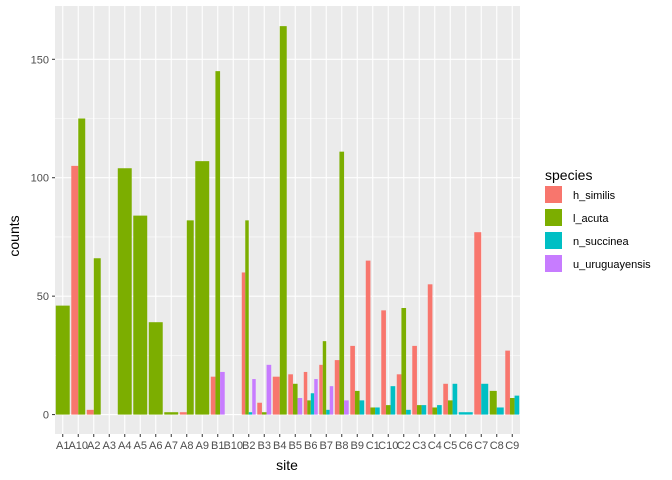 This screenshot has height=480, width=672. What do you see at coordinates (435, 411) in the screenshot?
I see `bar-l_acuta-C4` at bounding box center [435, 411].